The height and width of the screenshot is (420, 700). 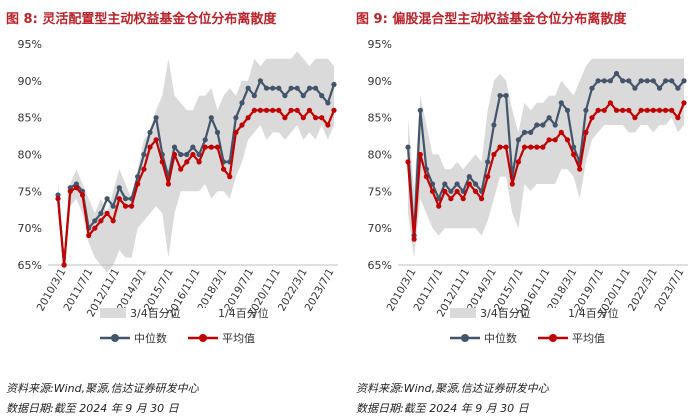 What do you see at coordinates (505, 313) in the screenshot?
I see `fig9-legend-q3-label: 3/4百分位` at bounding box center [505, 313].